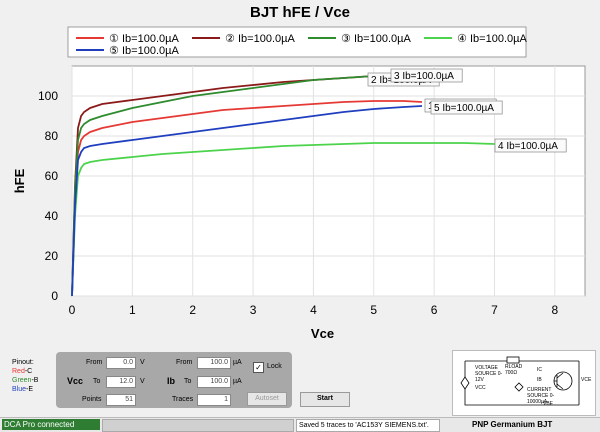 The height and width of the screenshot is (432, 600). I want to click on ib-from-unit: µA, so click(237, 362).